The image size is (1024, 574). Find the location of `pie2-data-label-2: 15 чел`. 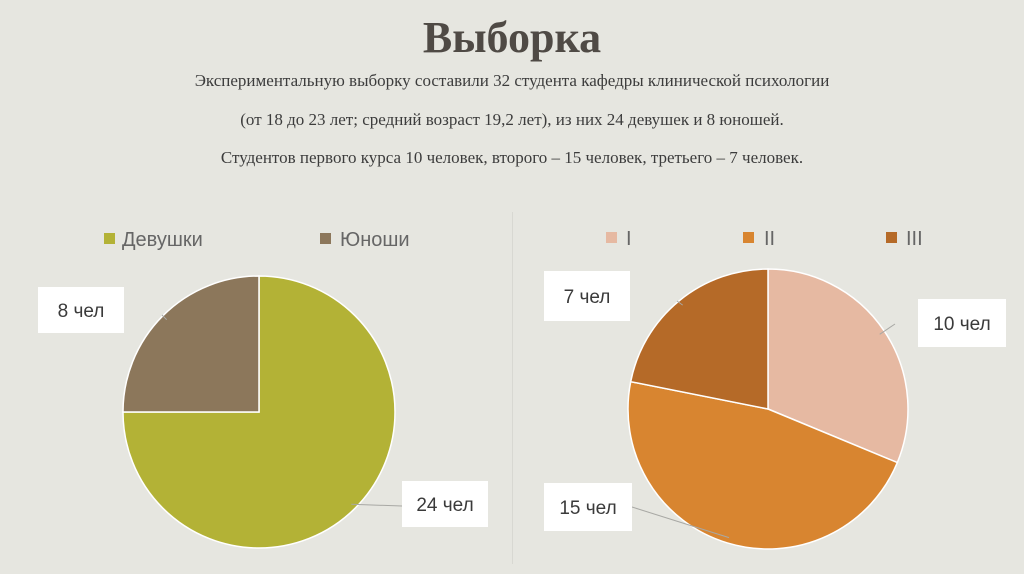

pie2-data-label-2: 15 чел is located at coordinates (587, 508).